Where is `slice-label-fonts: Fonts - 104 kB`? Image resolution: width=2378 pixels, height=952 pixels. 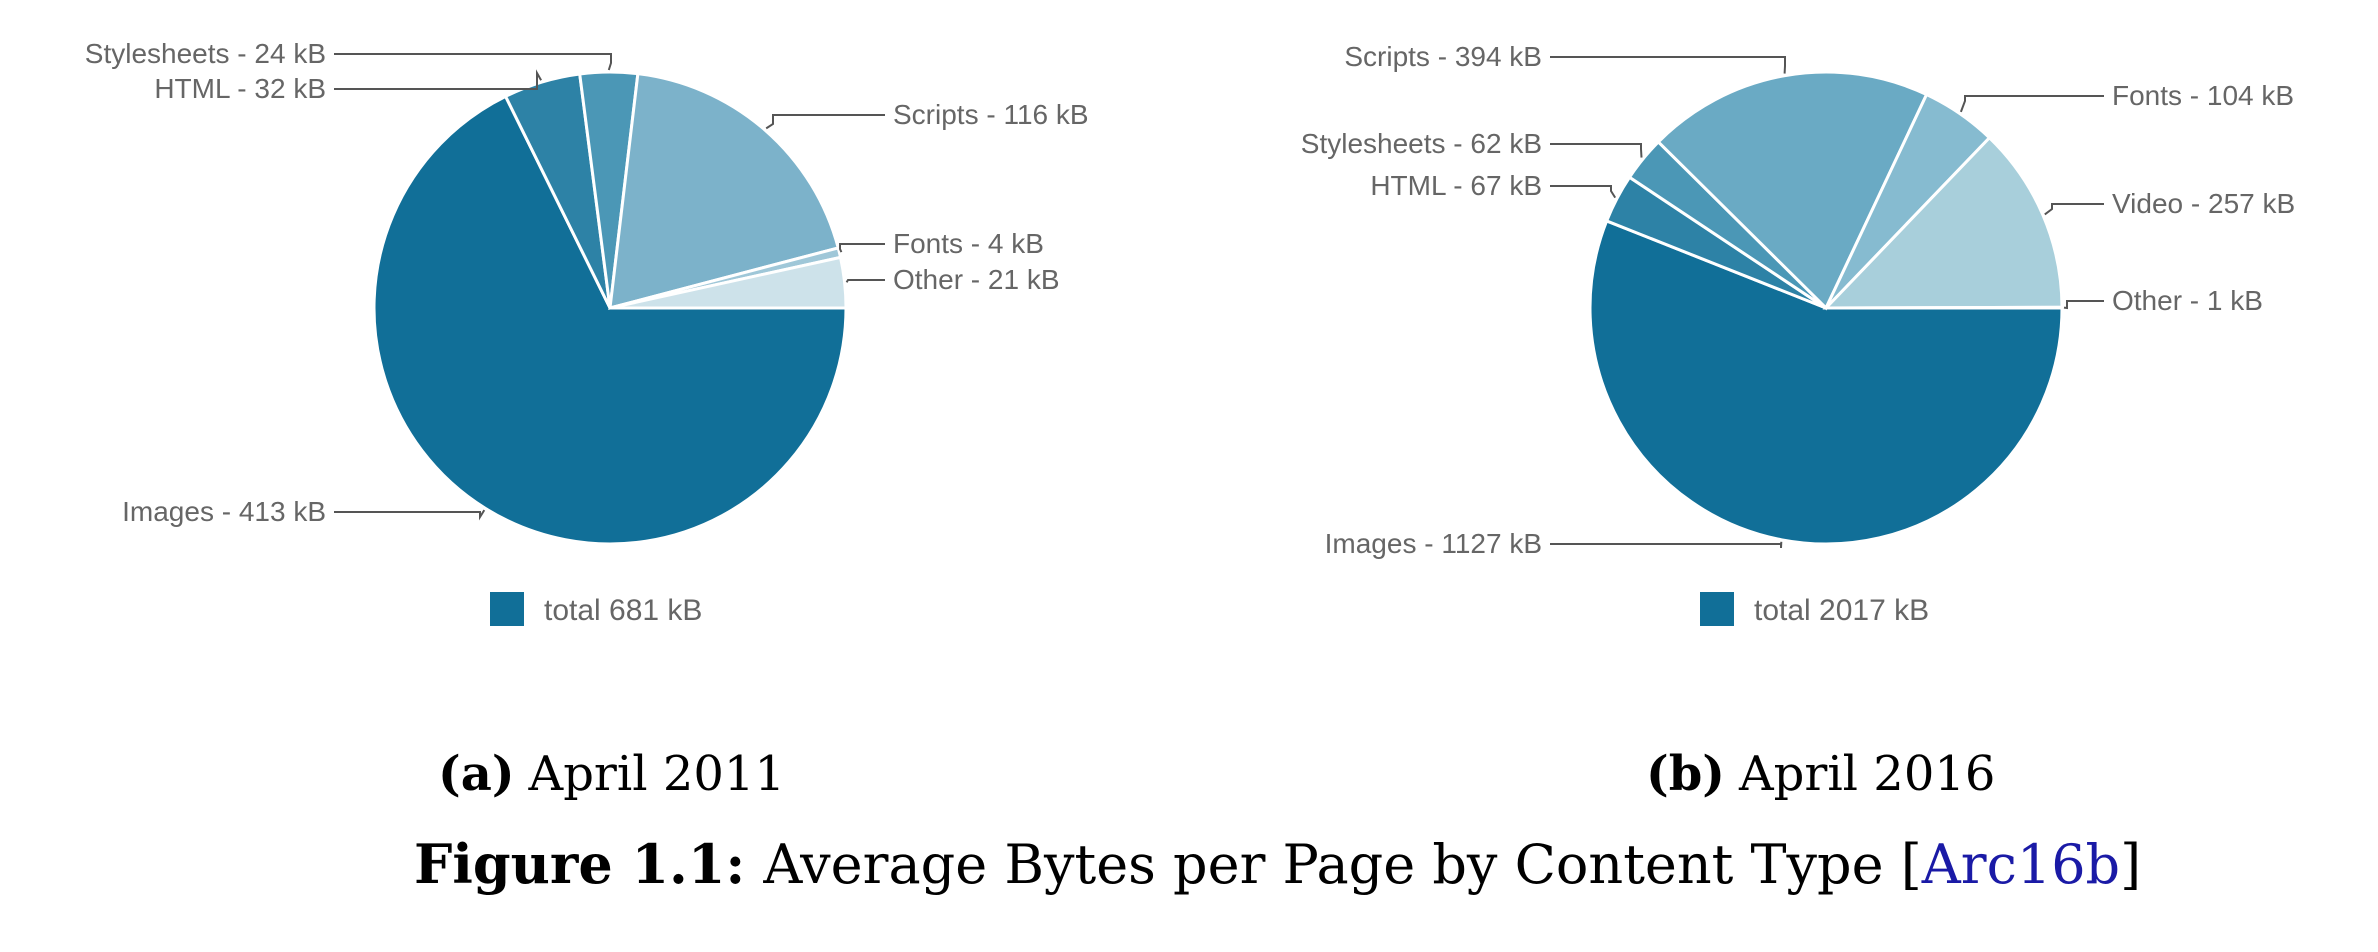
slice-label-fonts: Fonts - 104 kB is located at coordinates (2203, 95).